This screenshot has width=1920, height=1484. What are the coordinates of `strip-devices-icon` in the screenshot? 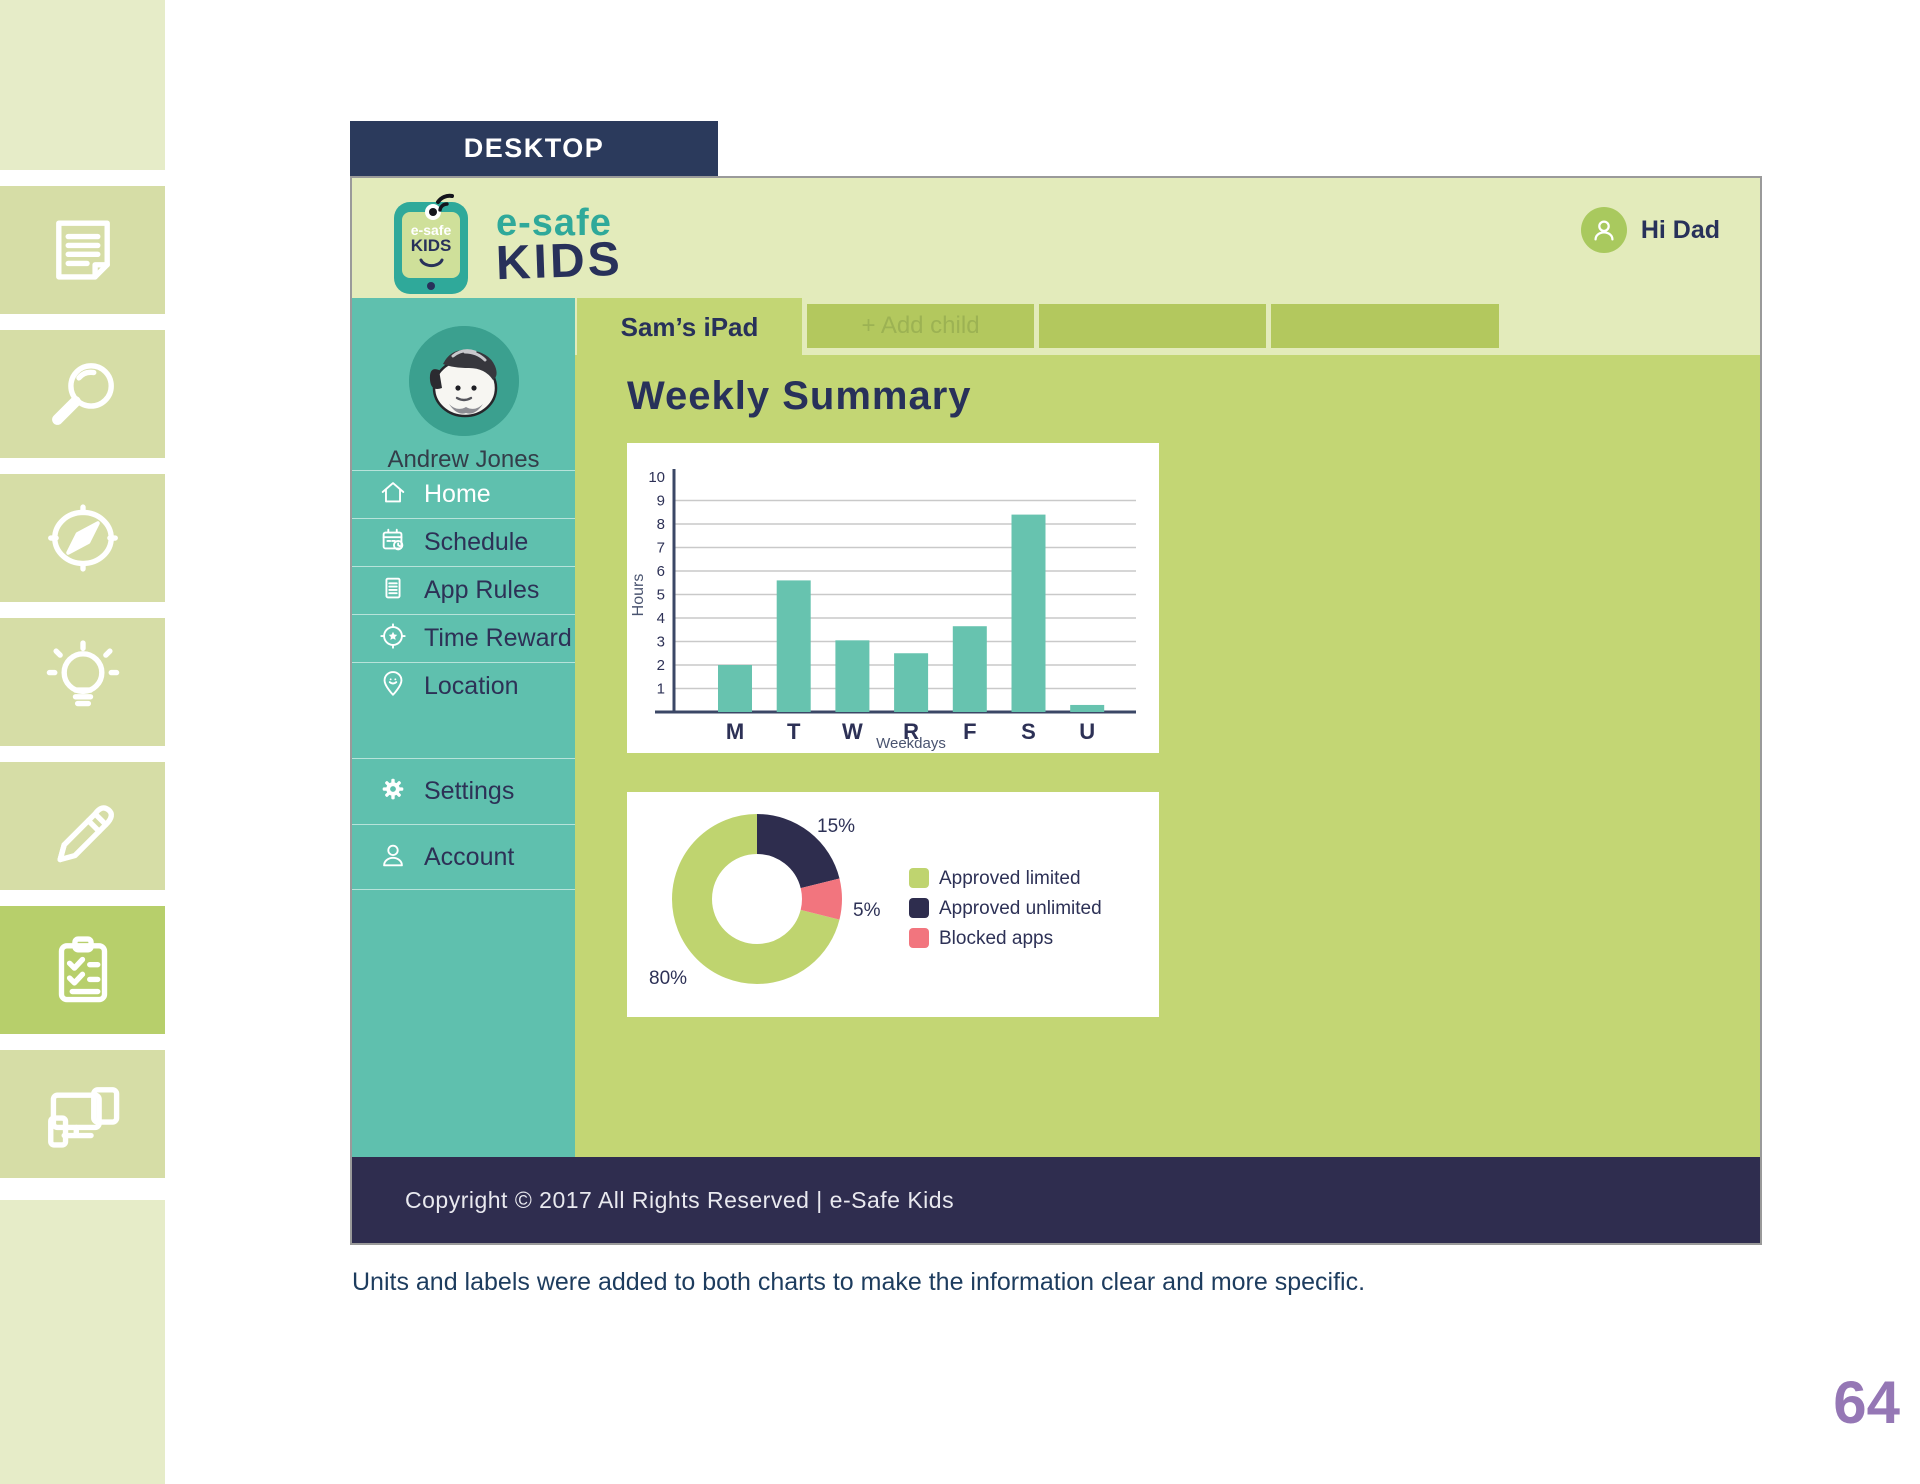 It's located at (82, 1114).